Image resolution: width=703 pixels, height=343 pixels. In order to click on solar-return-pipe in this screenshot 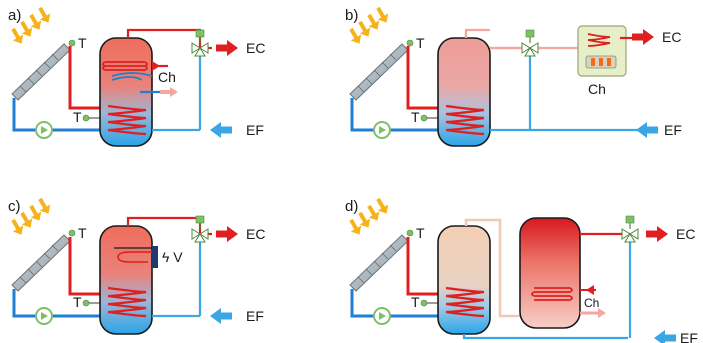, I will do `click(24, 115)`.